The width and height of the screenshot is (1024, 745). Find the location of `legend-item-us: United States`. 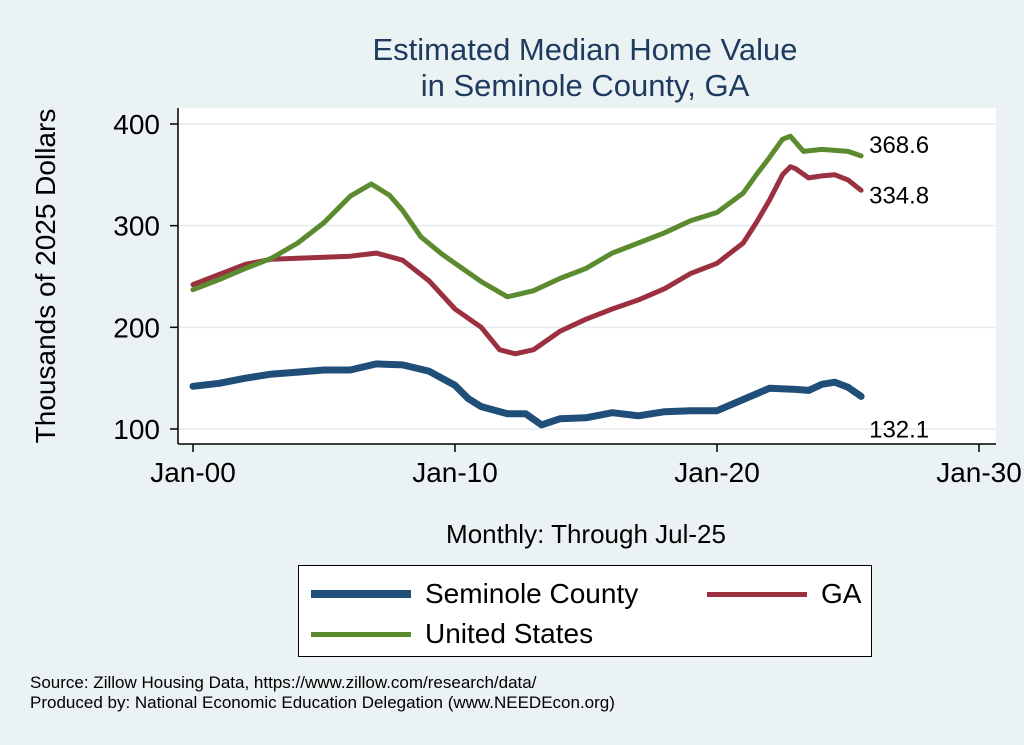

legend-item-us: United States is located at coordinates (452, 634).